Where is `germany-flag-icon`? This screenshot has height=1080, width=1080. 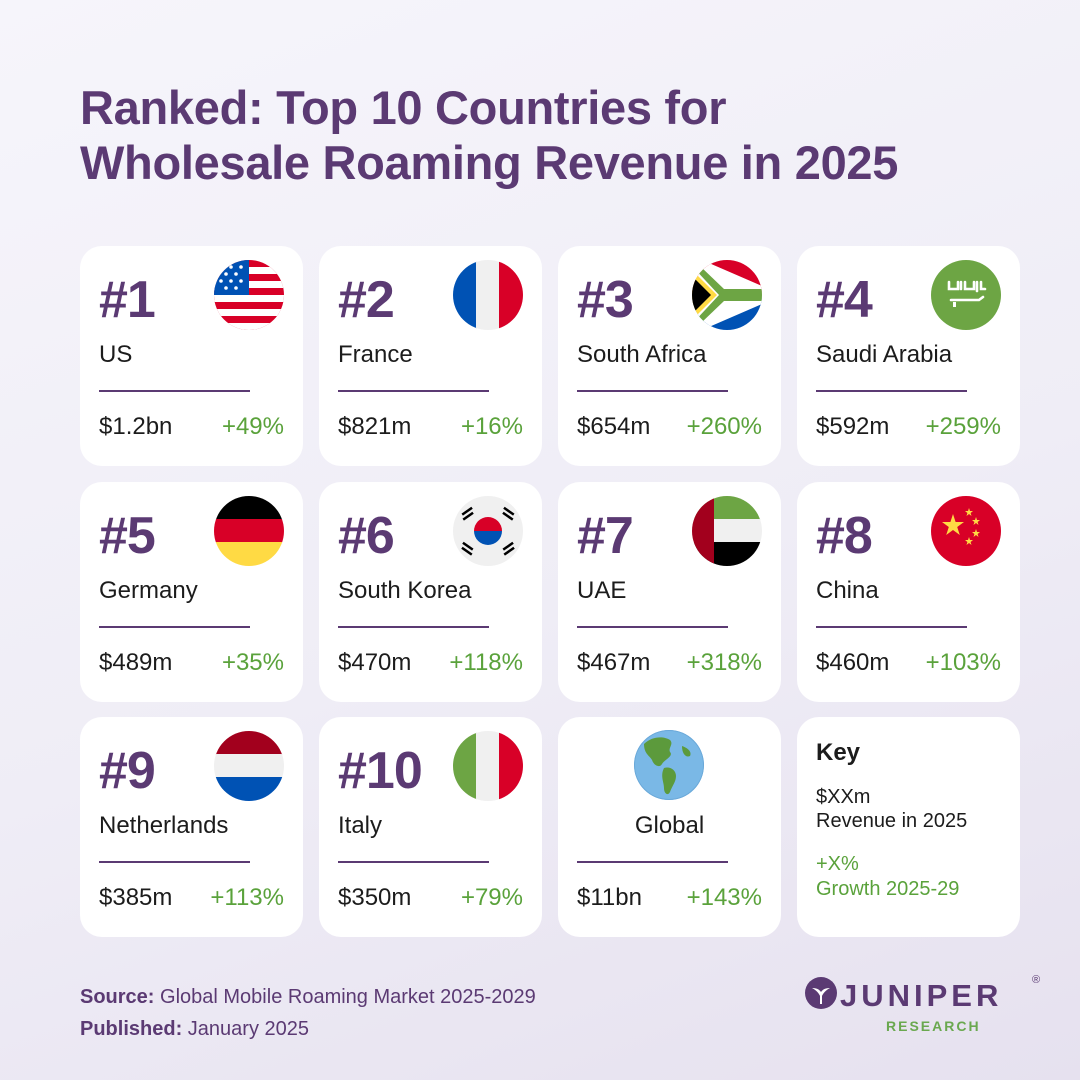 germany-flag-icon is located at coordinates (249, 531).